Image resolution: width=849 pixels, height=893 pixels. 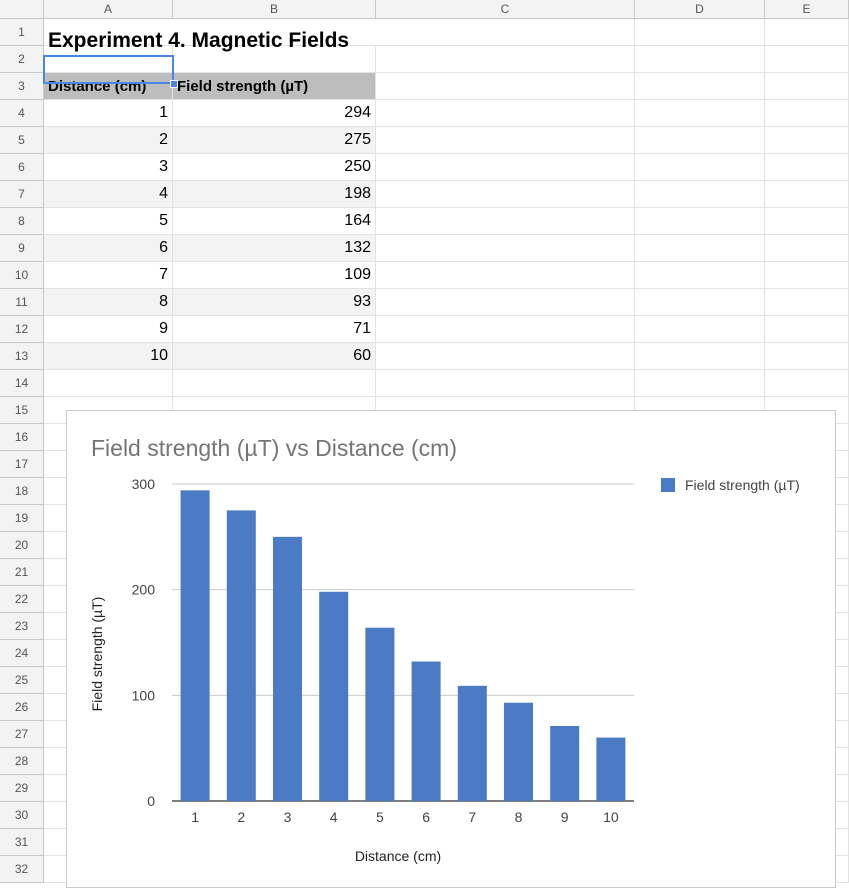 I want to click on row-header-21: 21, so click(x=22, y=572).